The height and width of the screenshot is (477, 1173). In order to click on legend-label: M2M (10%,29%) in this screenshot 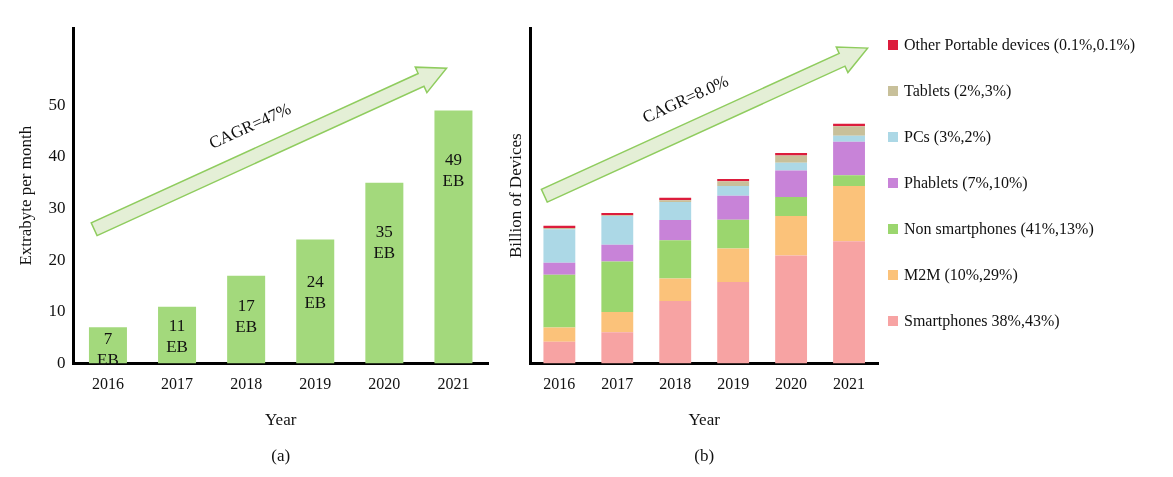, I will do `click(961, 275)`.